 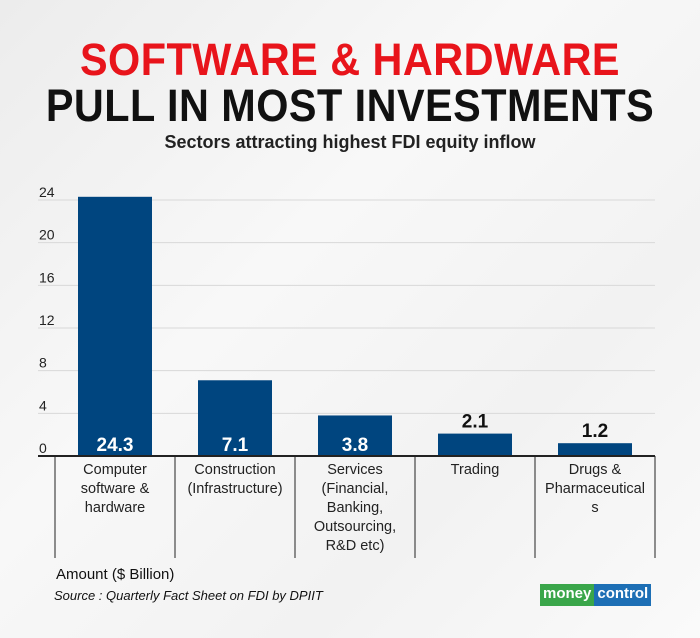 What do you see at coordinates (47, 320) in the screenshot?
I see `y-tick-label: 12` at bounding box center [47, 320].